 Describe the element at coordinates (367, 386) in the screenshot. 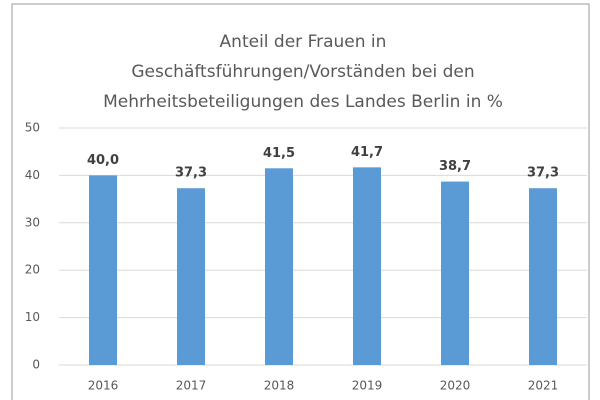

I see `x-tick-label: 2019` at that location.